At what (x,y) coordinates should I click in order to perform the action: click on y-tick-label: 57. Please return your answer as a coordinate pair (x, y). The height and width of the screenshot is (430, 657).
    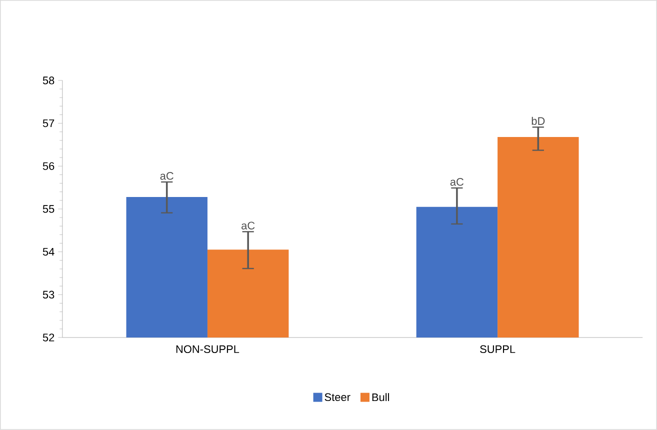
    Looking at the image, I should click on (48, 123).